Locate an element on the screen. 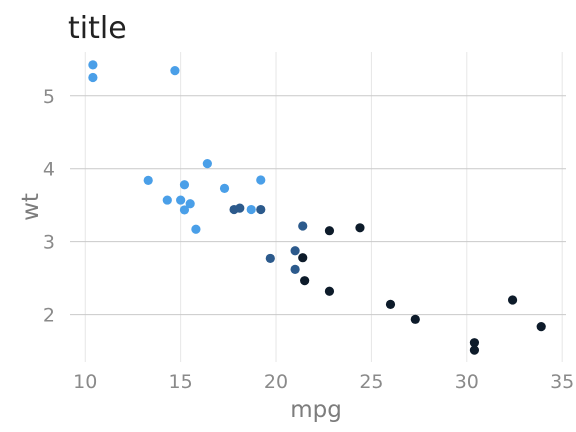  x-tick-labels: 10 15 20 25 30 35 is located at coordinates (323, 382).